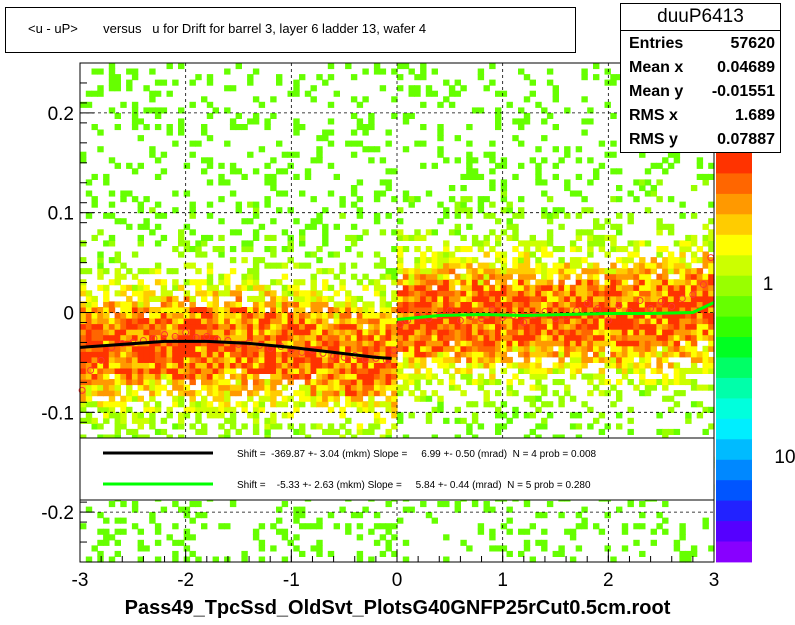 This screenshot has width=795, height=625. Describe the element at coordinates (700, 17) in the screenshot. I see `stats-histogram-name: duuP6413` at that location.